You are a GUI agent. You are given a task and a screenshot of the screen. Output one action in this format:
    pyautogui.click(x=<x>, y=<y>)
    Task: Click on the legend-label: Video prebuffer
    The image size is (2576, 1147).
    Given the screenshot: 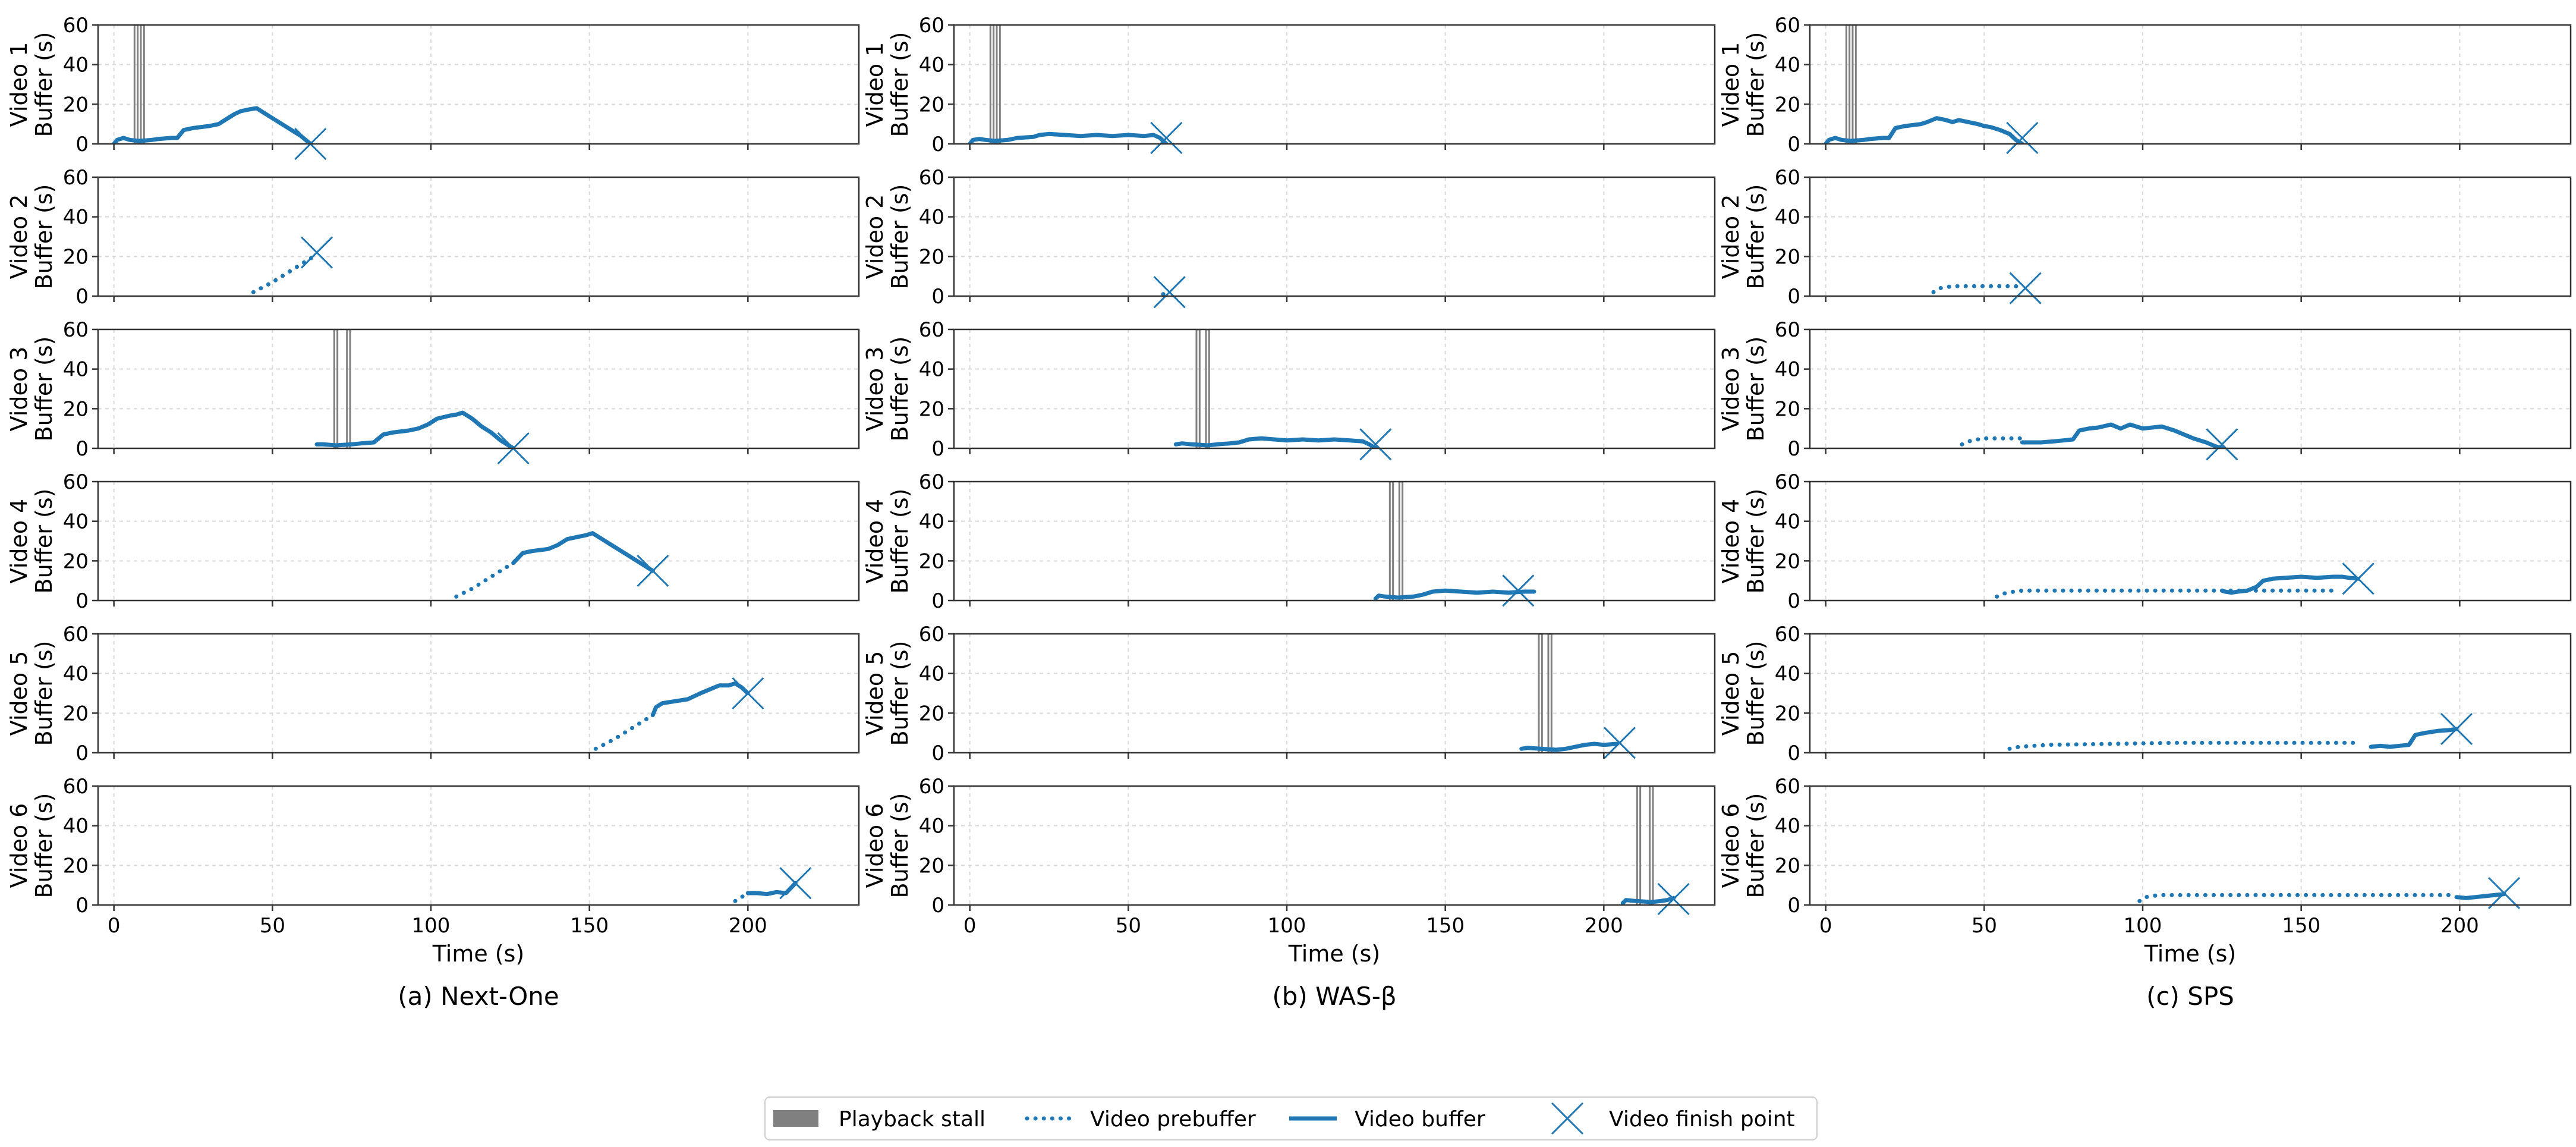 What is the action you would take?
    pyautogui.click(x=1173, y=1119)
    